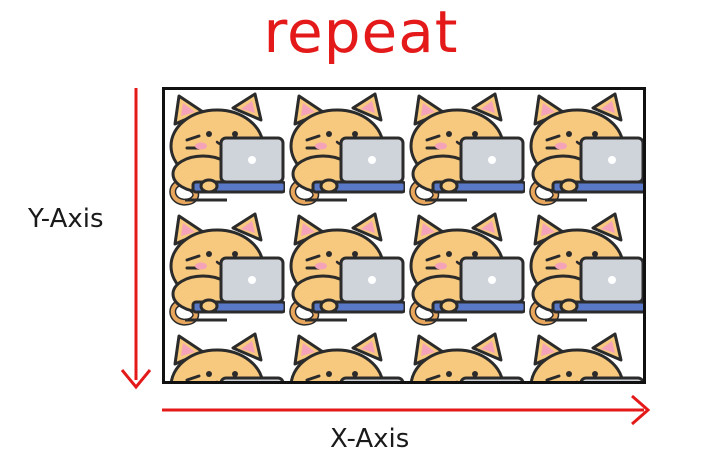 The height and width of the screenshot is (474, 722). I want to click on y-axis-label: Y-Axis, so click(66, 219).